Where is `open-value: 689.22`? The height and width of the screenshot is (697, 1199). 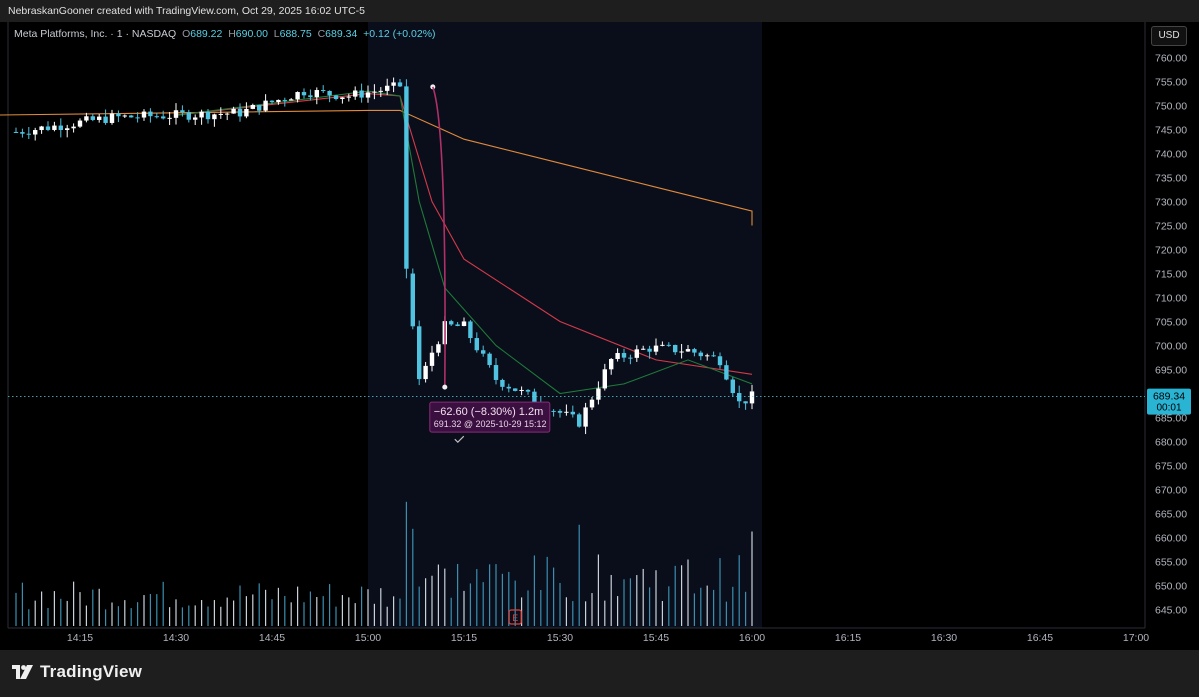
open-value: 689.22 is located at coordinates (206, 34).